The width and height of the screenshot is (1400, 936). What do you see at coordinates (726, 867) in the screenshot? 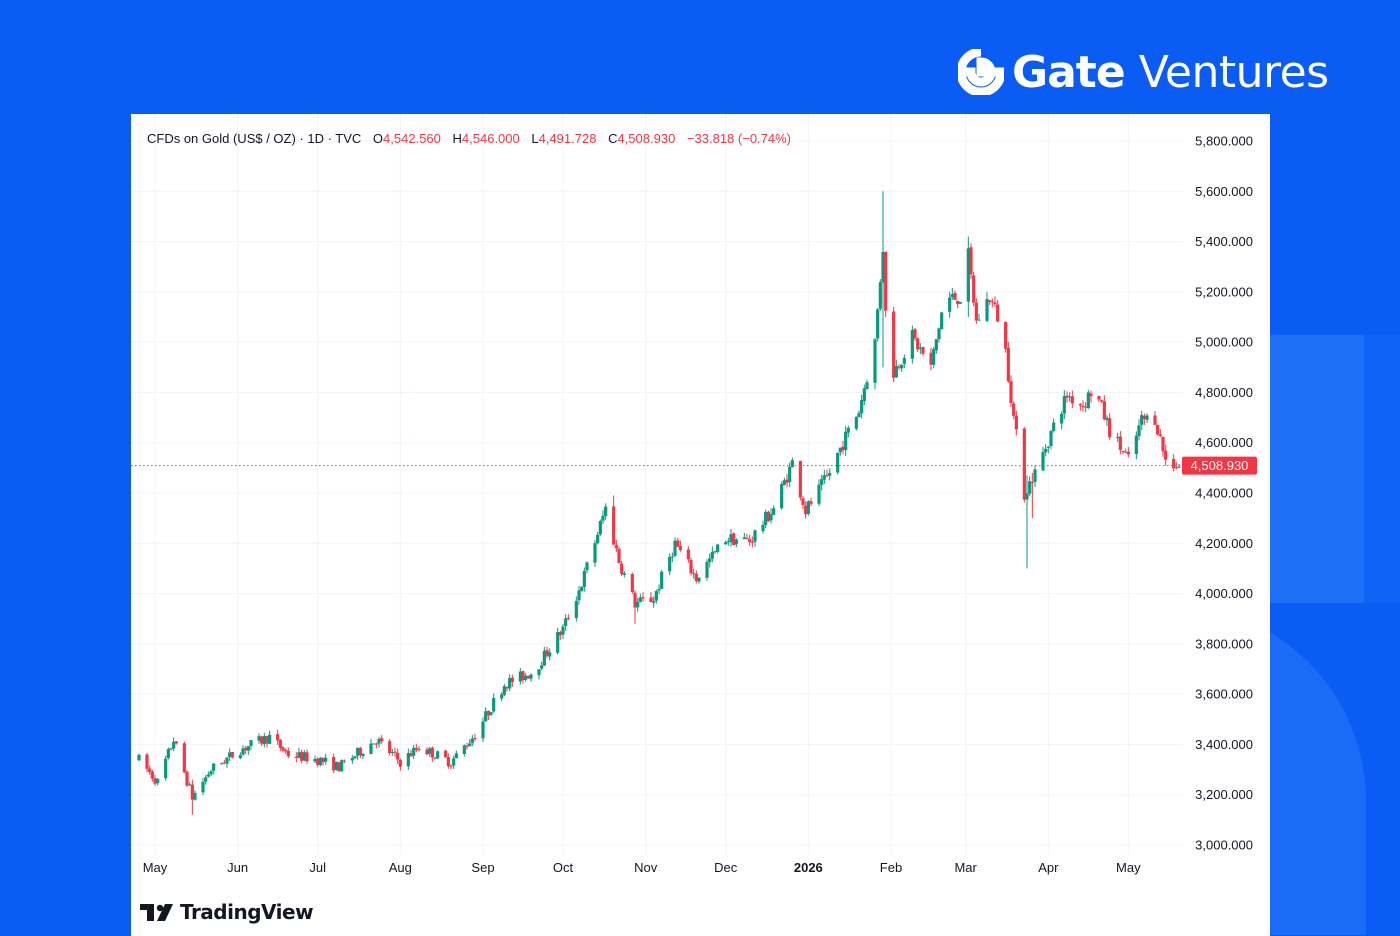
I see `time-tick-label: Dec` at bounding box center [726, 867].